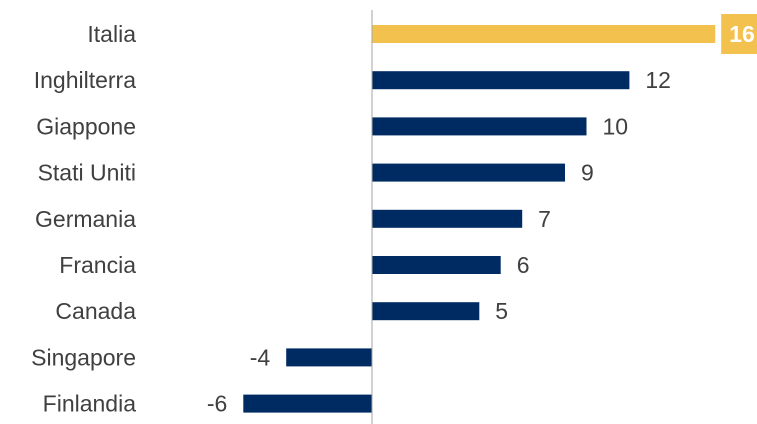 The width and height of the screenshot is (757, 424). I want to click on bar-italia, so click(544, 34).